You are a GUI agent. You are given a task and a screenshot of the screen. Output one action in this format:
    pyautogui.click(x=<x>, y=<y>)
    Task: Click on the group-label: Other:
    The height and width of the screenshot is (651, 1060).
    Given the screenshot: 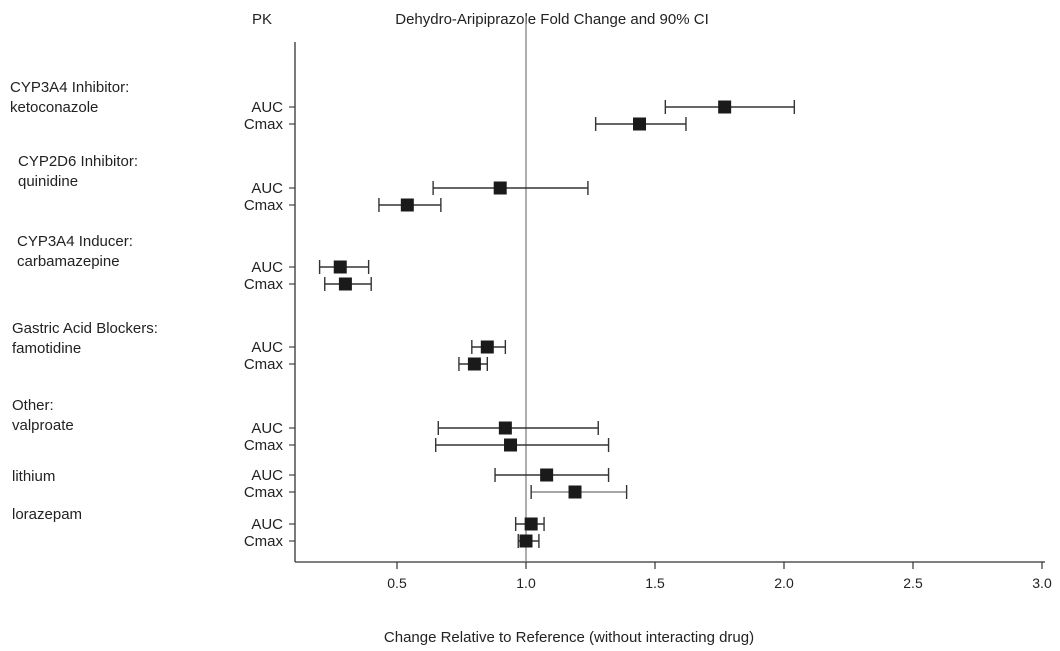 What is the action you would take?
    pyautogui.click(x=33, y=405)
    